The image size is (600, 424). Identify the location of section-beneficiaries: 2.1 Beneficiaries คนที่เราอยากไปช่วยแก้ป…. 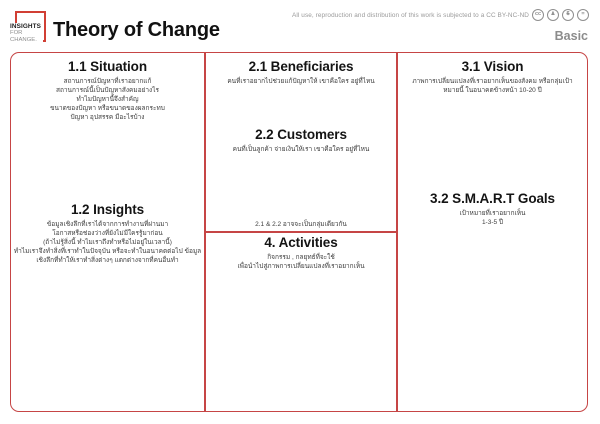
(301, 72).